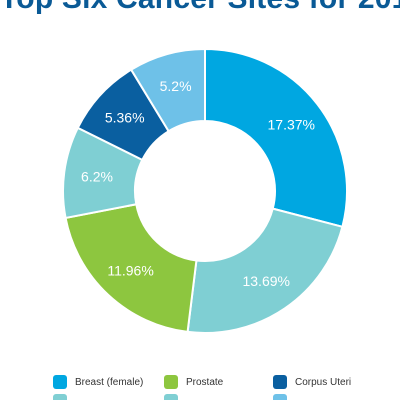 The width and height of the screenshot is (400, 400). Describe the element at coordinates (265, 281) in the screenshot. I see `slice-value-label-2: 13.69%` at that location.